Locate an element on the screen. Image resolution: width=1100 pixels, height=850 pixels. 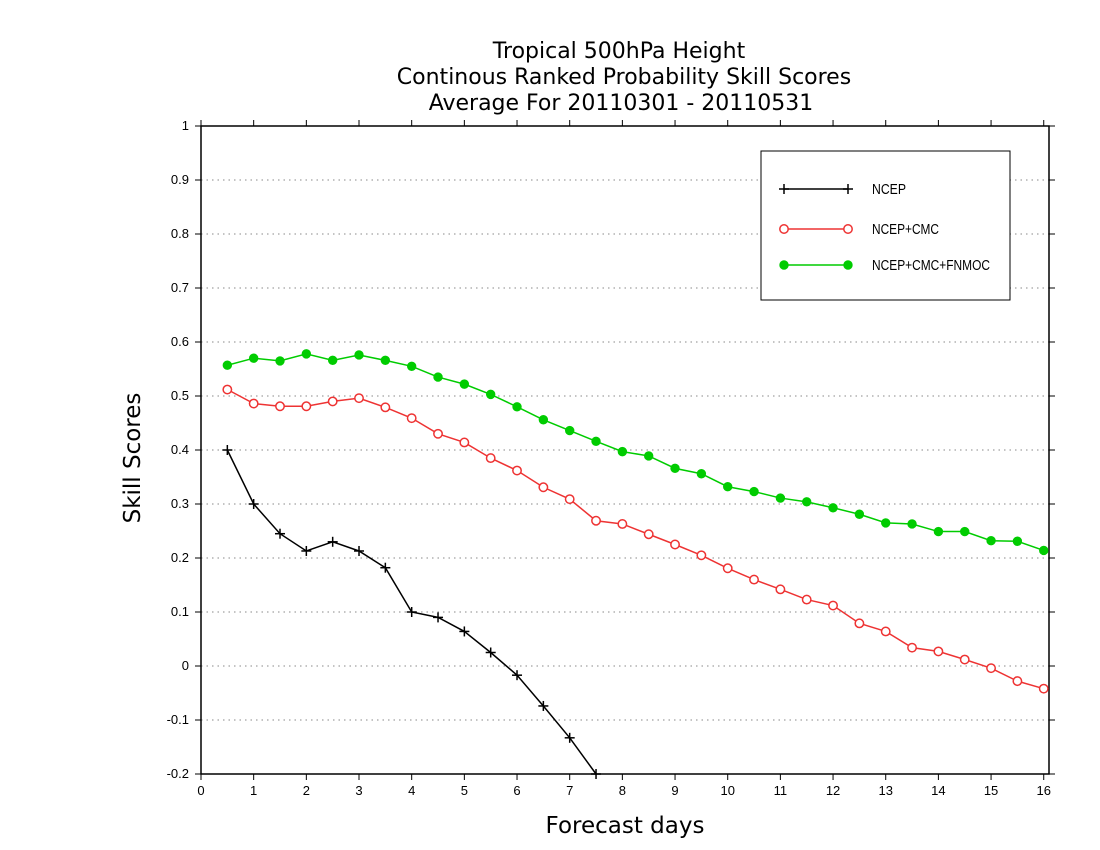
y-tick-label: 0.8 is located at coordinates (180, 233).